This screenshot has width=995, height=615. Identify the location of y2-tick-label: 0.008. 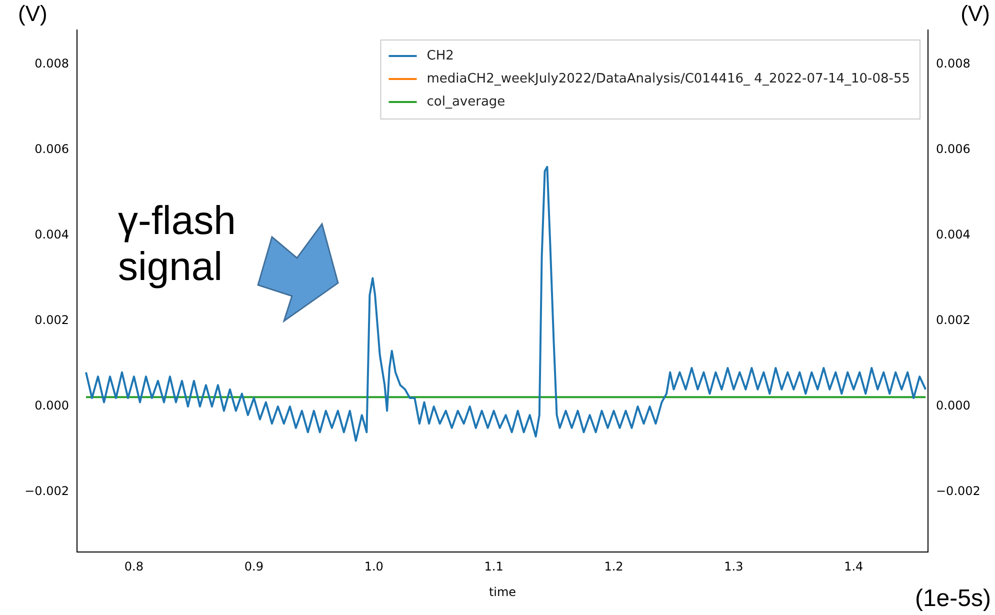
(953, 63).